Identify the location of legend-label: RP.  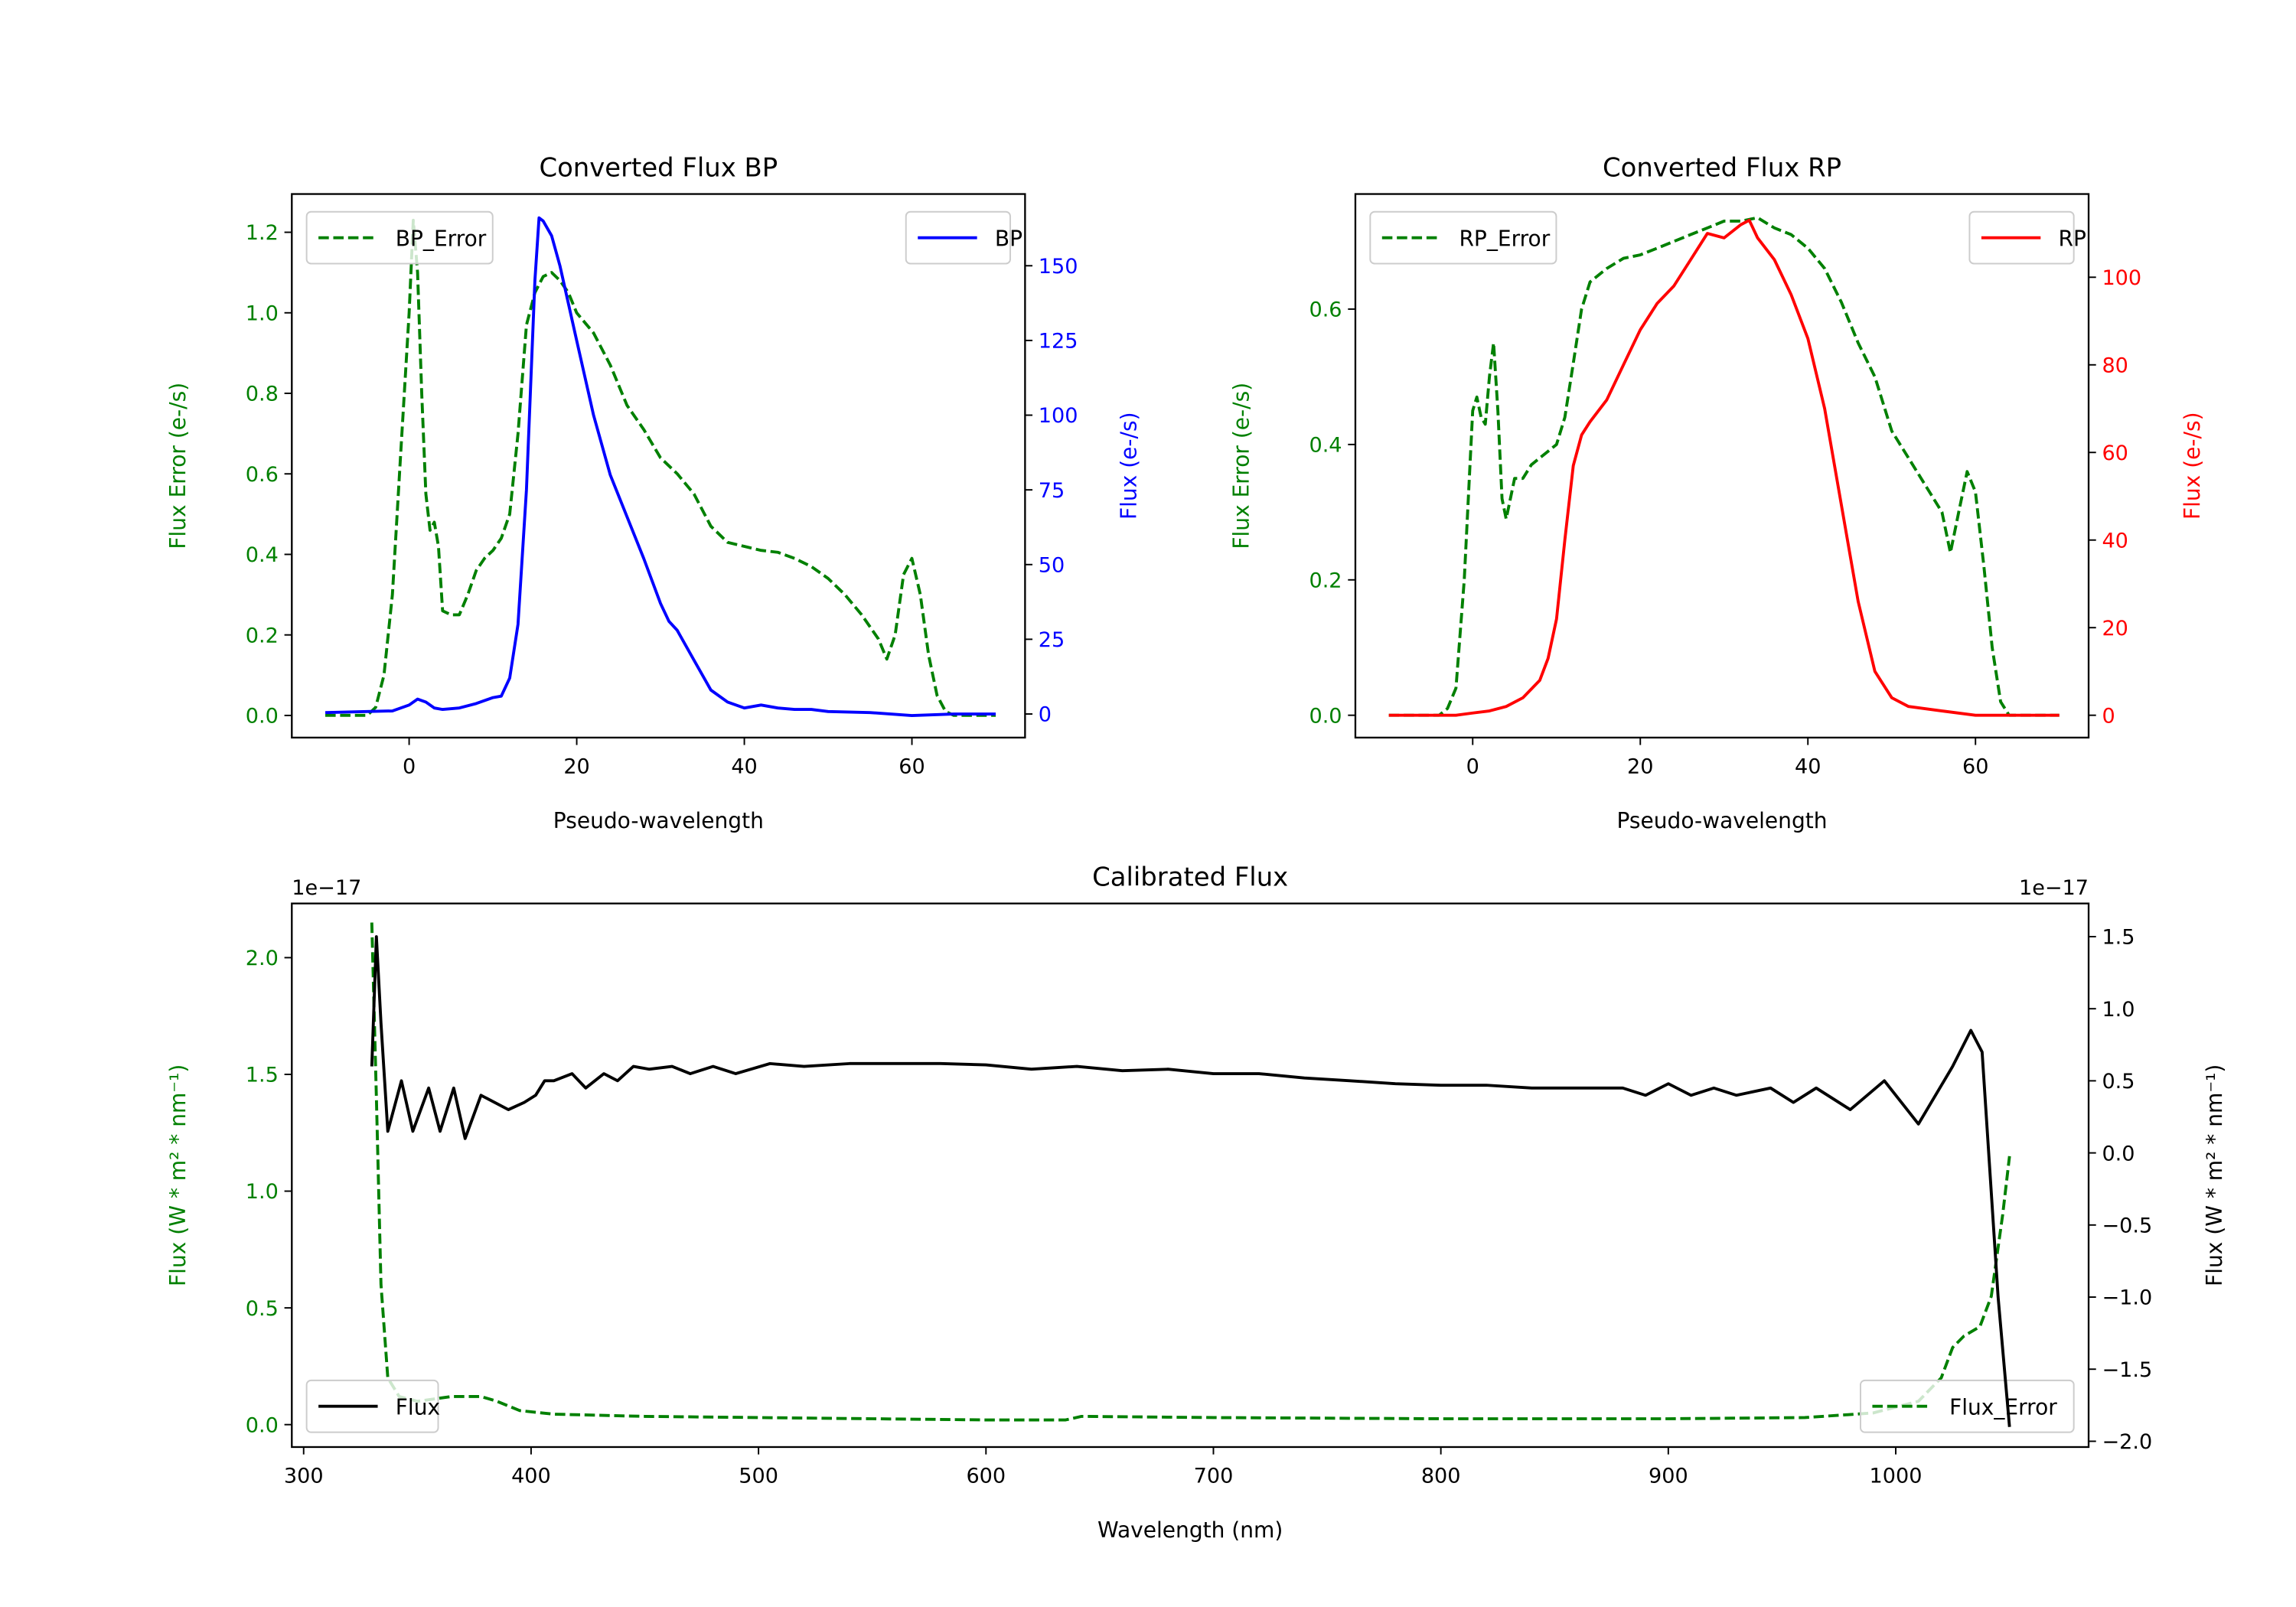
(2072, 239).